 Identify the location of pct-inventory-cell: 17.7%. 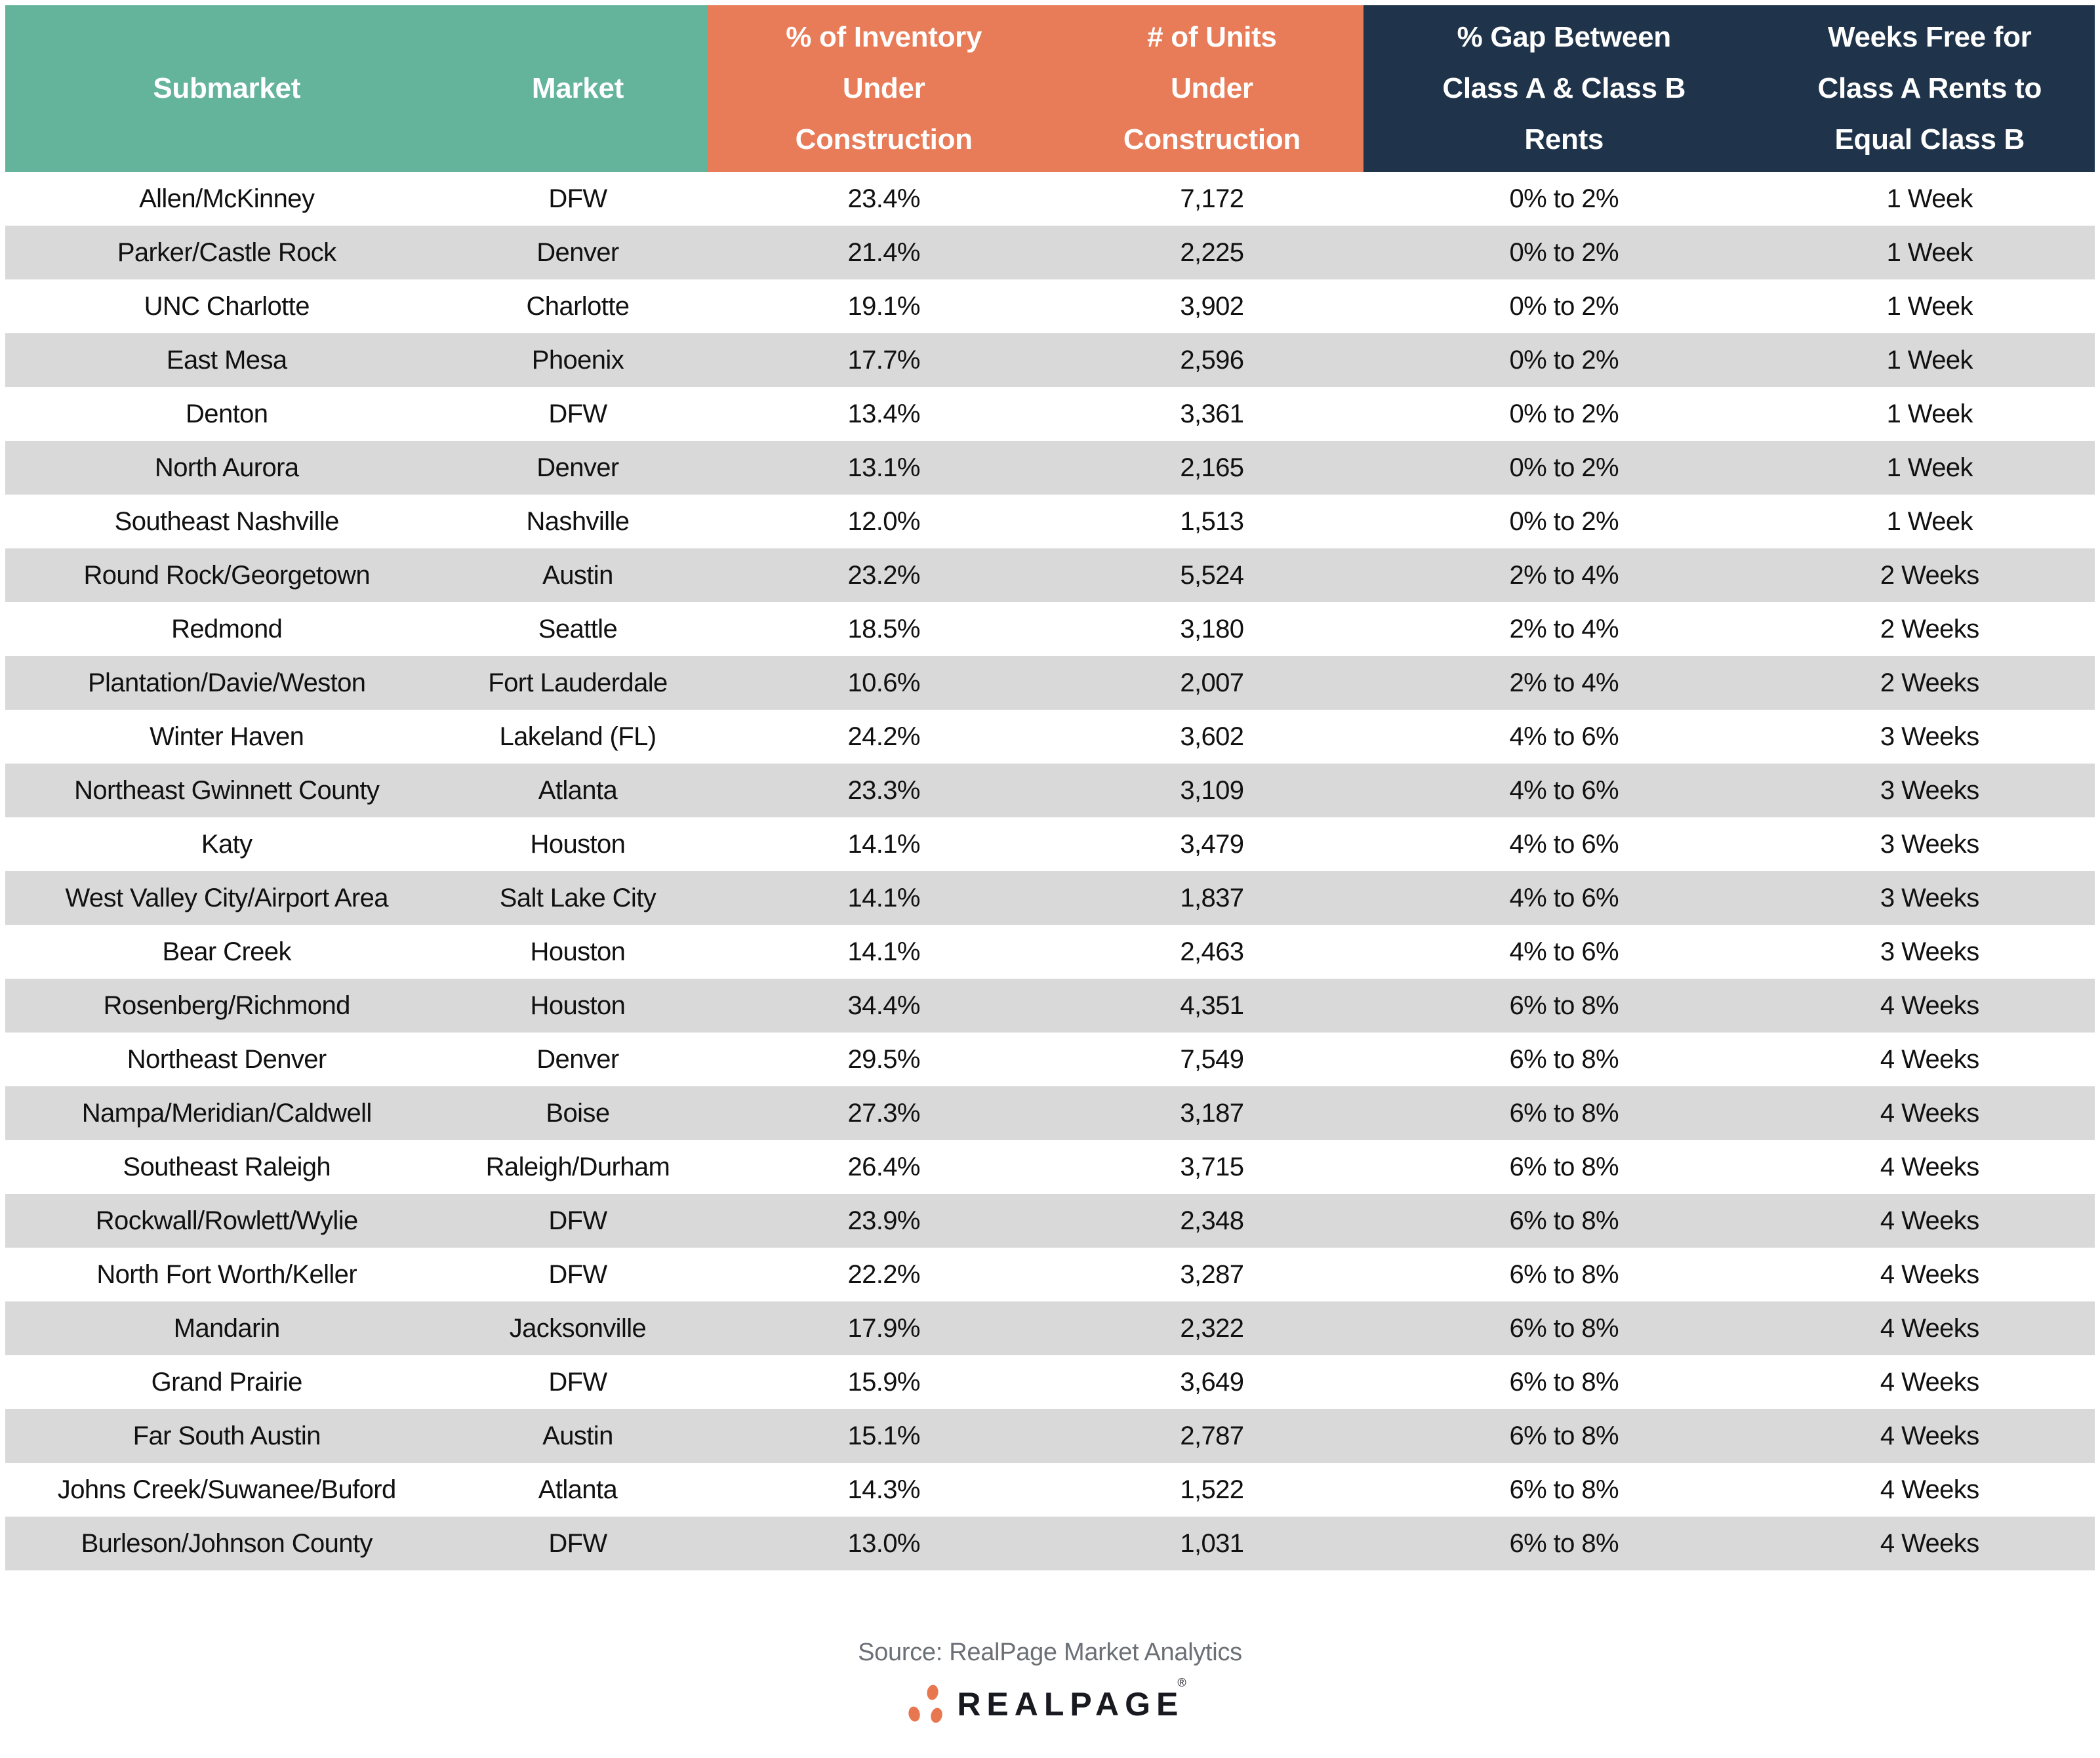
(883, 360).